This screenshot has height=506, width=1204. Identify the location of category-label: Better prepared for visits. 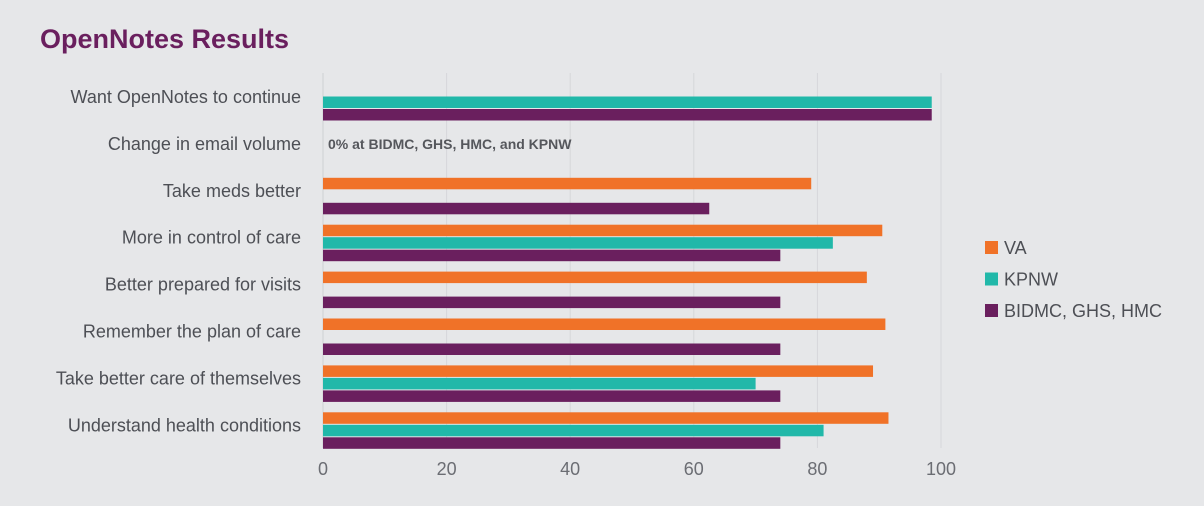
(203, 285).